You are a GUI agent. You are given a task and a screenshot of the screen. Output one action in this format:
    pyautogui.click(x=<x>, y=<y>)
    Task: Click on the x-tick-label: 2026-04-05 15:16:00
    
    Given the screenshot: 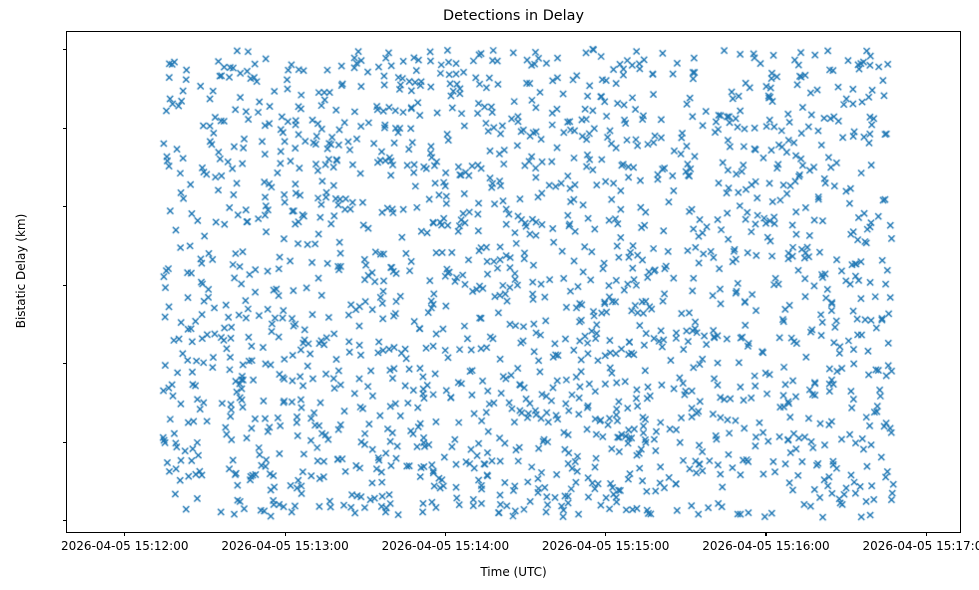 What is the action you would take?
    pyautogui.click(x=766, y=546)
    